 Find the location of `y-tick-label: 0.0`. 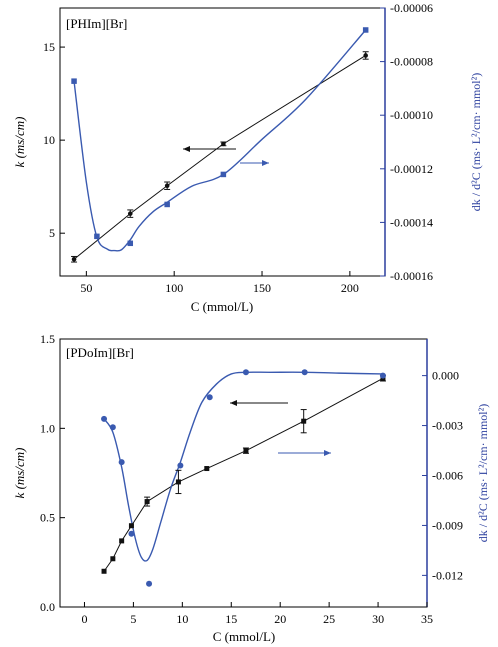

y-tick-label: 0.0 is located at coordinates (47, 607).